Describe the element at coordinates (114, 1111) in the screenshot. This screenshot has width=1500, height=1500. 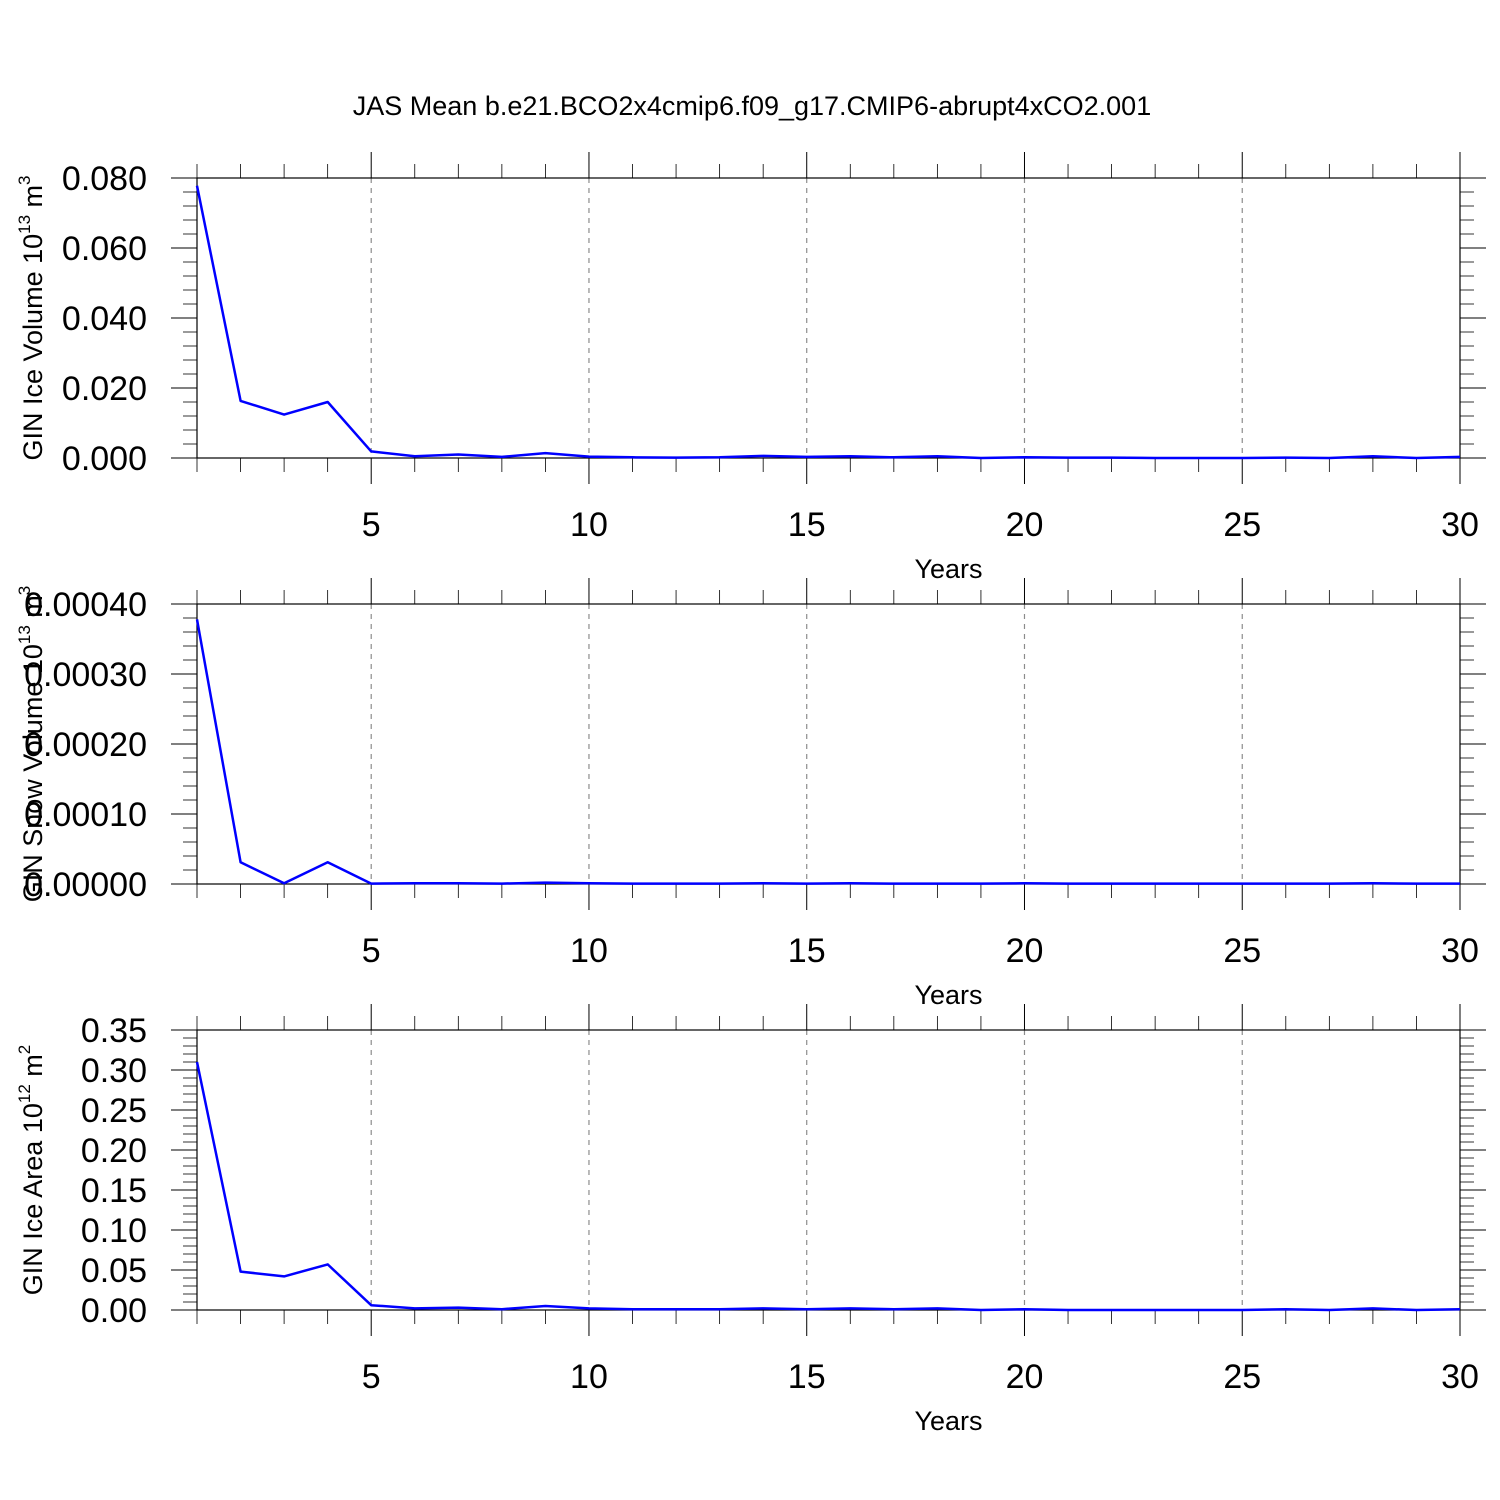
I see `y-tick-label: 0.25` at that location.